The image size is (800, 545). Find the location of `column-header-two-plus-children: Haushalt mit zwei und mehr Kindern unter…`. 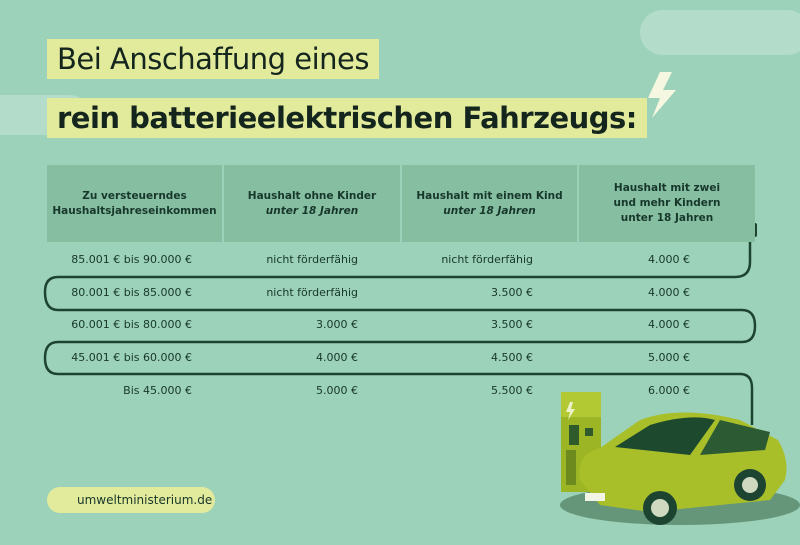

column-header-two-plus-children: Haushalt mit zwei und mehr Kindern unter… is located at coordinates (667, 203).